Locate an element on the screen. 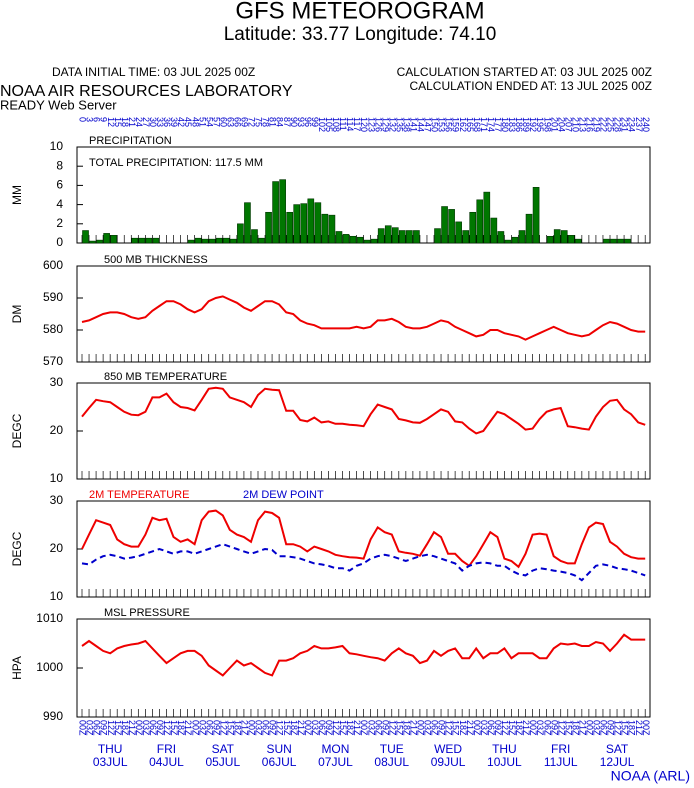 The width and height of the screenshot is (694, 788). day-name: TUE is located at coordinates (392, 749).